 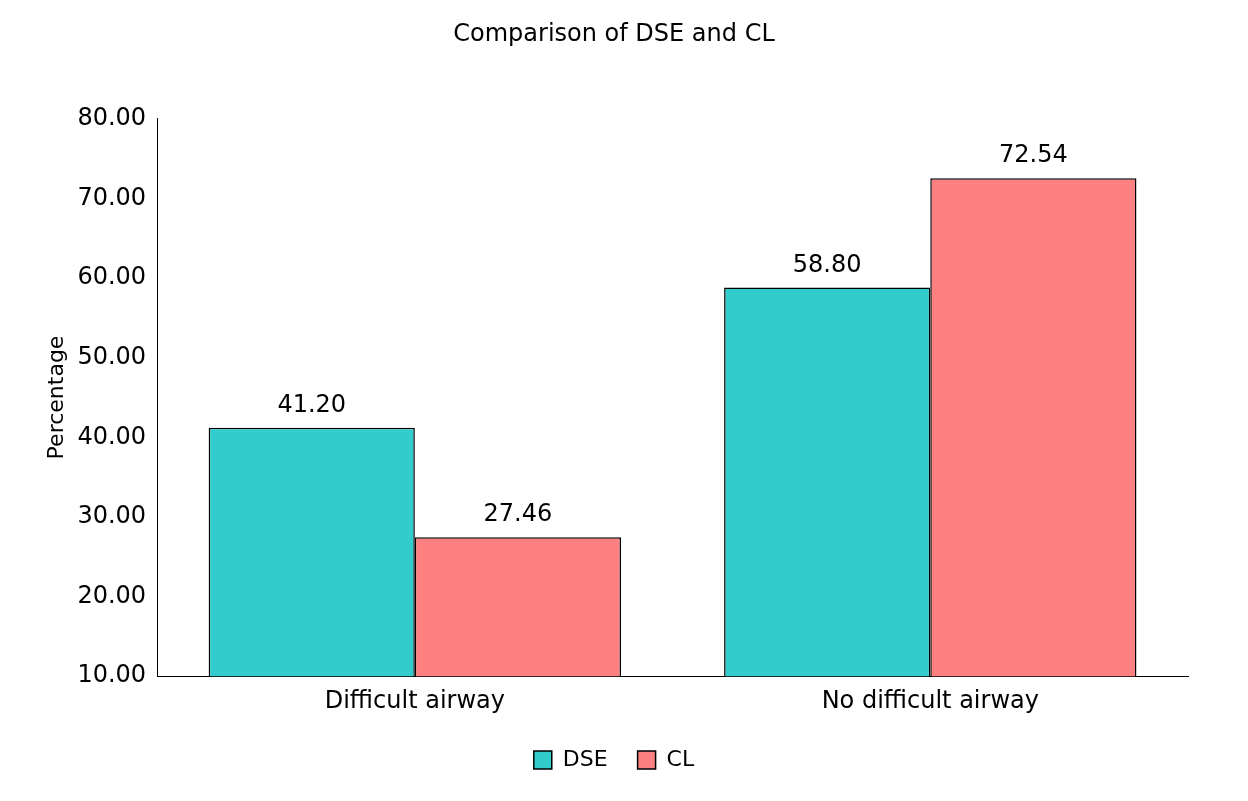 What do you see at coordinates (112, 196) in the screenshot?
I see `y-tick-label: 70.00` at bounding box center [112, 196].